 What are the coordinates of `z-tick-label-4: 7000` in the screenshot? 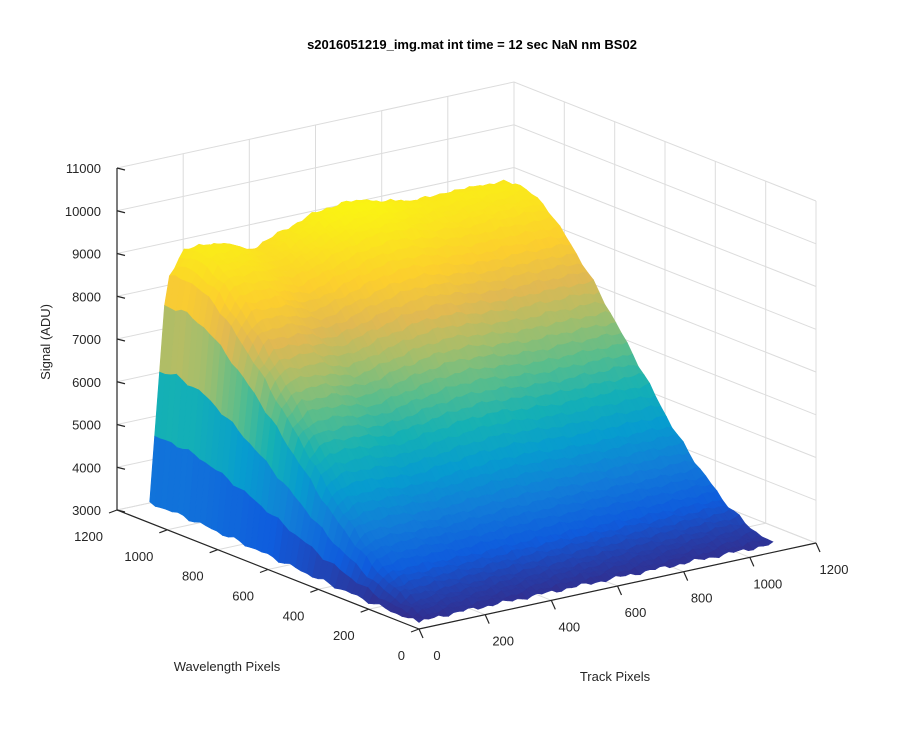 It's located at (86, 339).